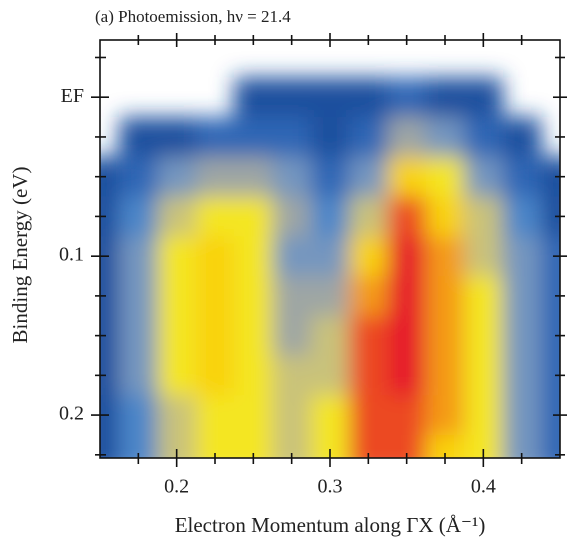 This screenshot has width=572, height=546. What do you see at coordinates (176, 487) in the screenshot?
I see `x-tick-label: 0.2` at bounding box center [176, 487].